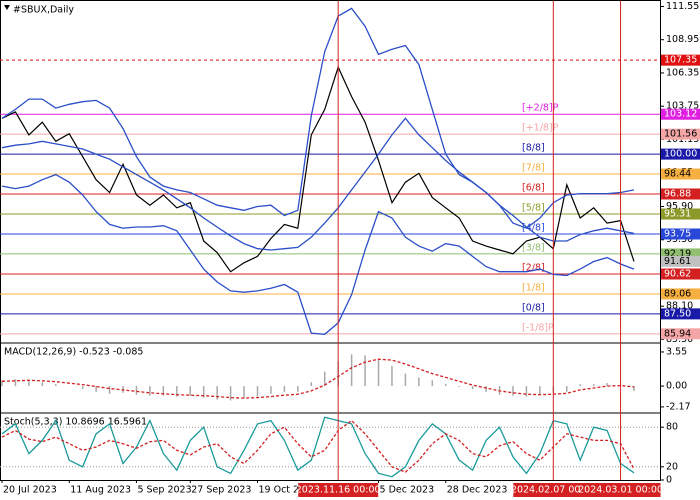 Image resolution: width=700 pixels, height=500 pixels. Describe the element at coordinates (540, 128) in the screenshot. I see `level-name: [+1/8]P` at that location.